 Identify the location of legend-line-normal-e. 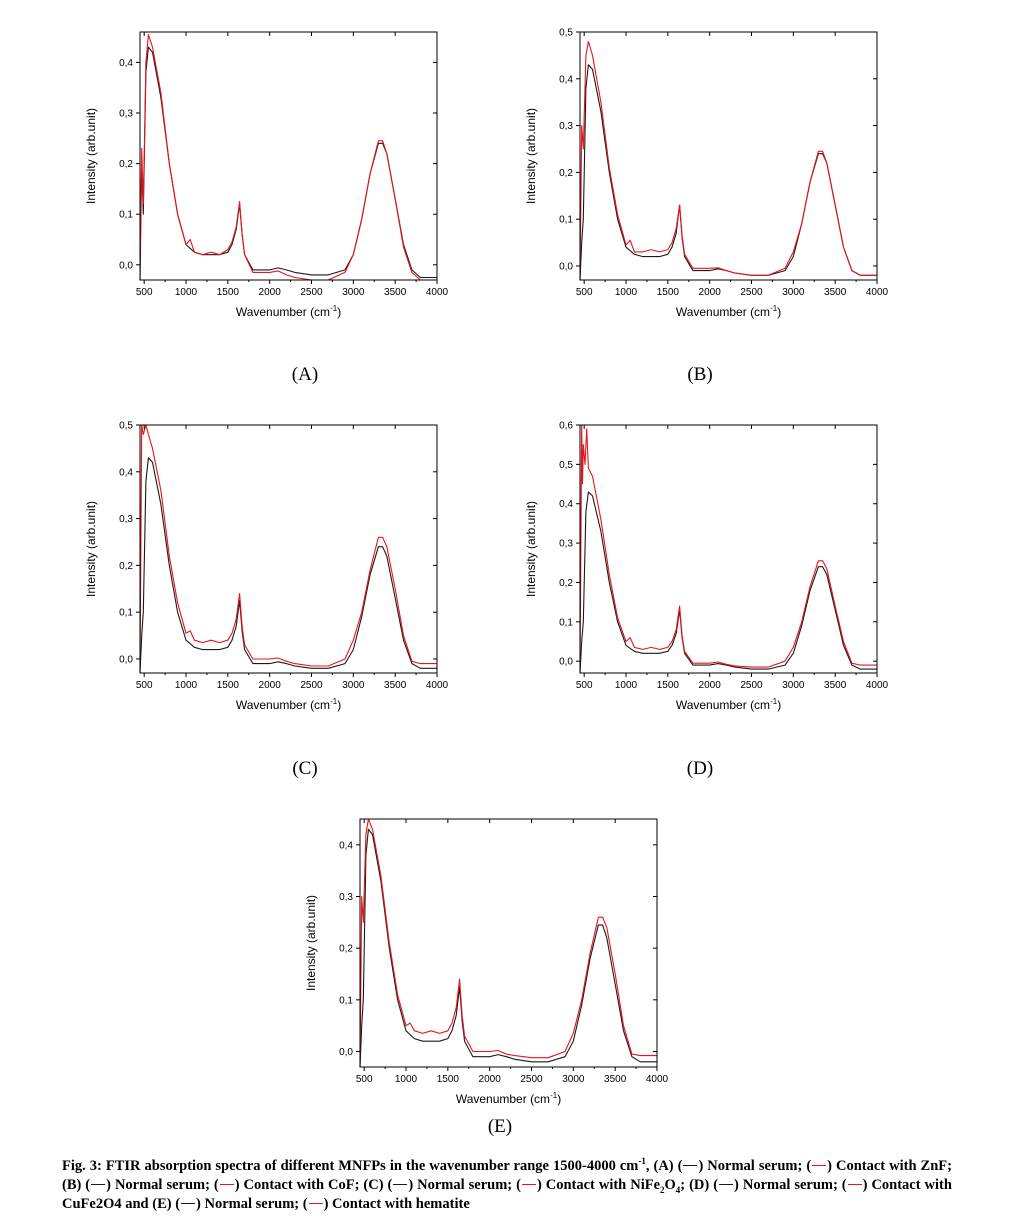
(188, 1204).